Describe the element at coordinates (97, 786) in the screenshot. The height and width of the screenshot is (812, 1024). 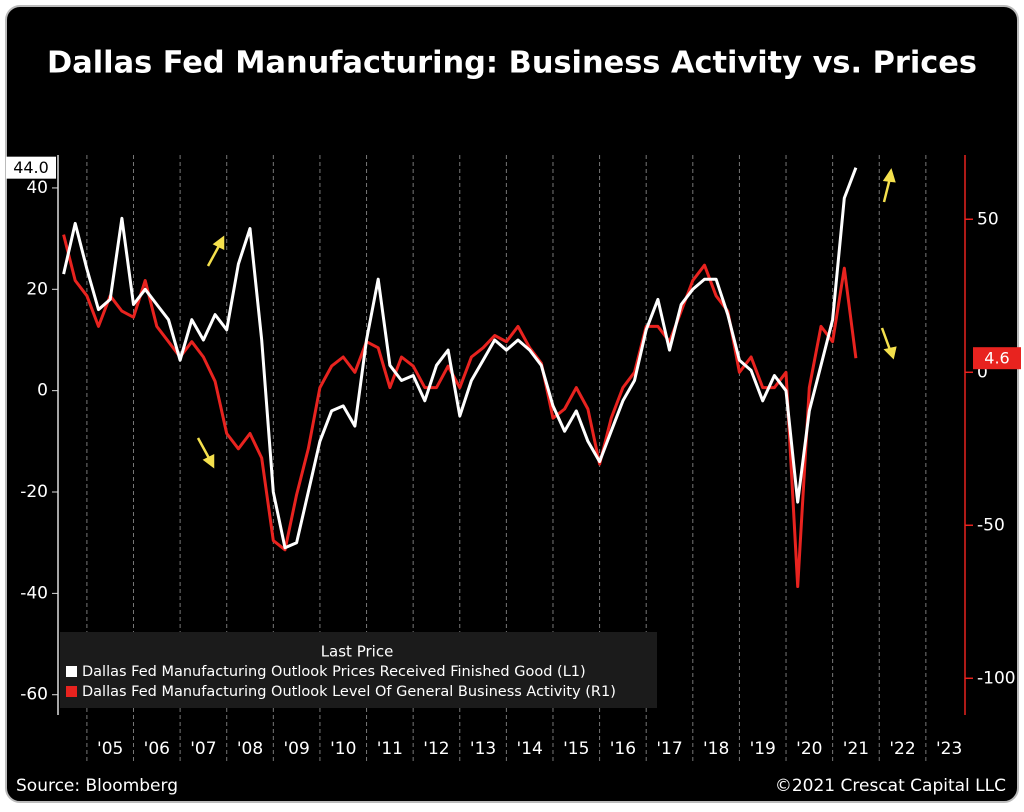
I see `source: Source: Bloomberg` at that location.